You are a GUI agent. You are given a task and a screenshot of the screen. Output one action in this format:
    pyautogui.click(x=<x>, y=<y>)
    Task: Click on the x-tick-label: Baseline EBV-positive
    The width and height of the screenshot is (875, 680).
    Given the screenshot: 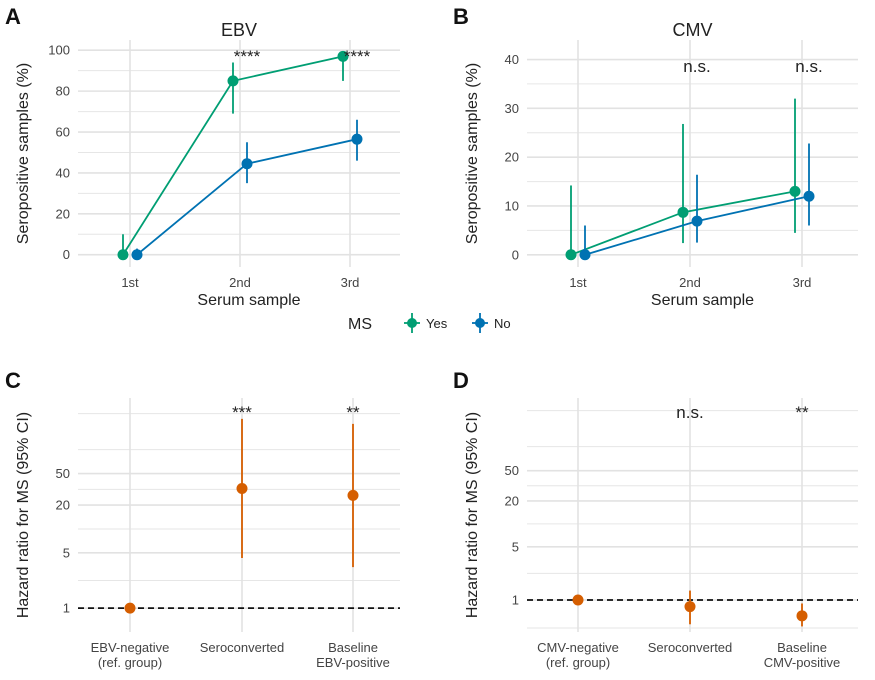 What is the action you would take?
    pyautogui.click(x=353, y=655)
    